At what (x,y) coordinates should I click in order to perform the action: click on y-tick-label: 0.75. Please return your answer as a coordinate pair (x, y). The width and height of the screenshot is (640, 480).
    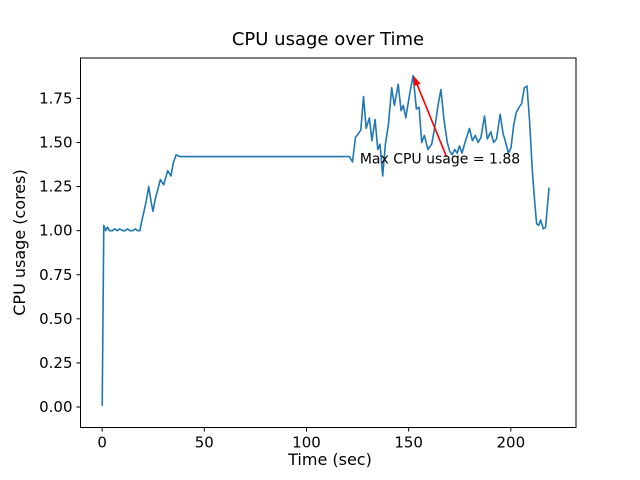
    Looking at the image, I should click on (55, 275).